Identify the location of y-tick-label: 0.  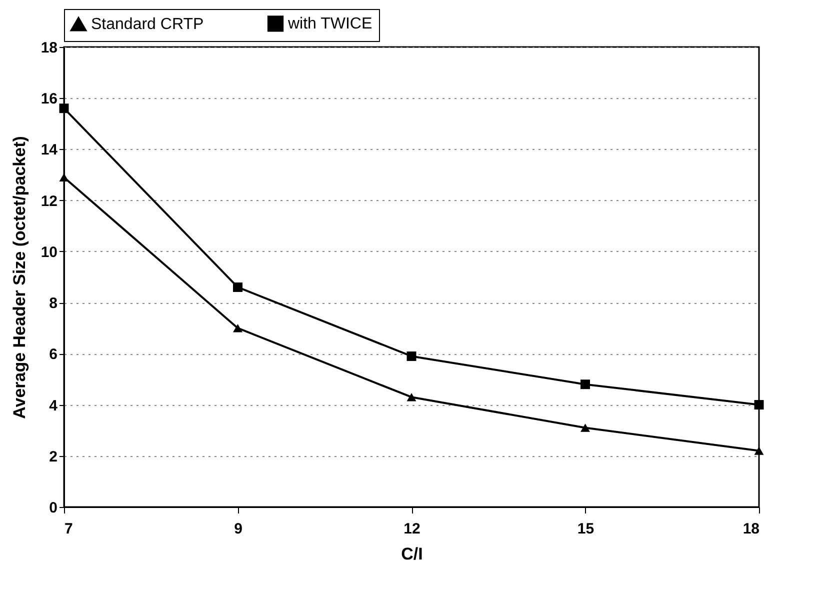
(53, 508).